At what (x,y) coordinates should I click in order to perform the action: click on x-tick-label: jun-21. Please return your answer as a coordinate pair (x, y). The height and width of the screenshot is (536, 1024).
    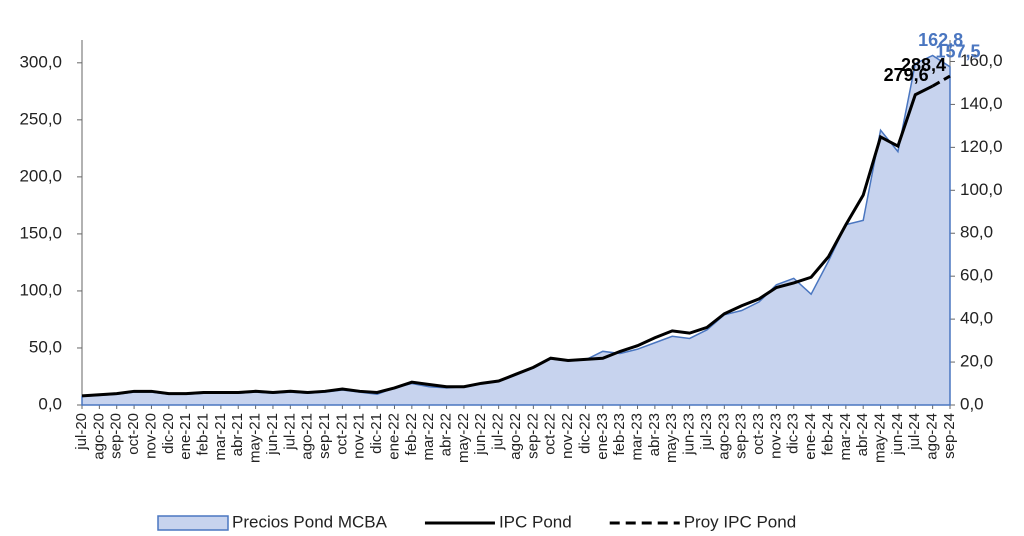
    Looking at the image, I should click on (272, 434).